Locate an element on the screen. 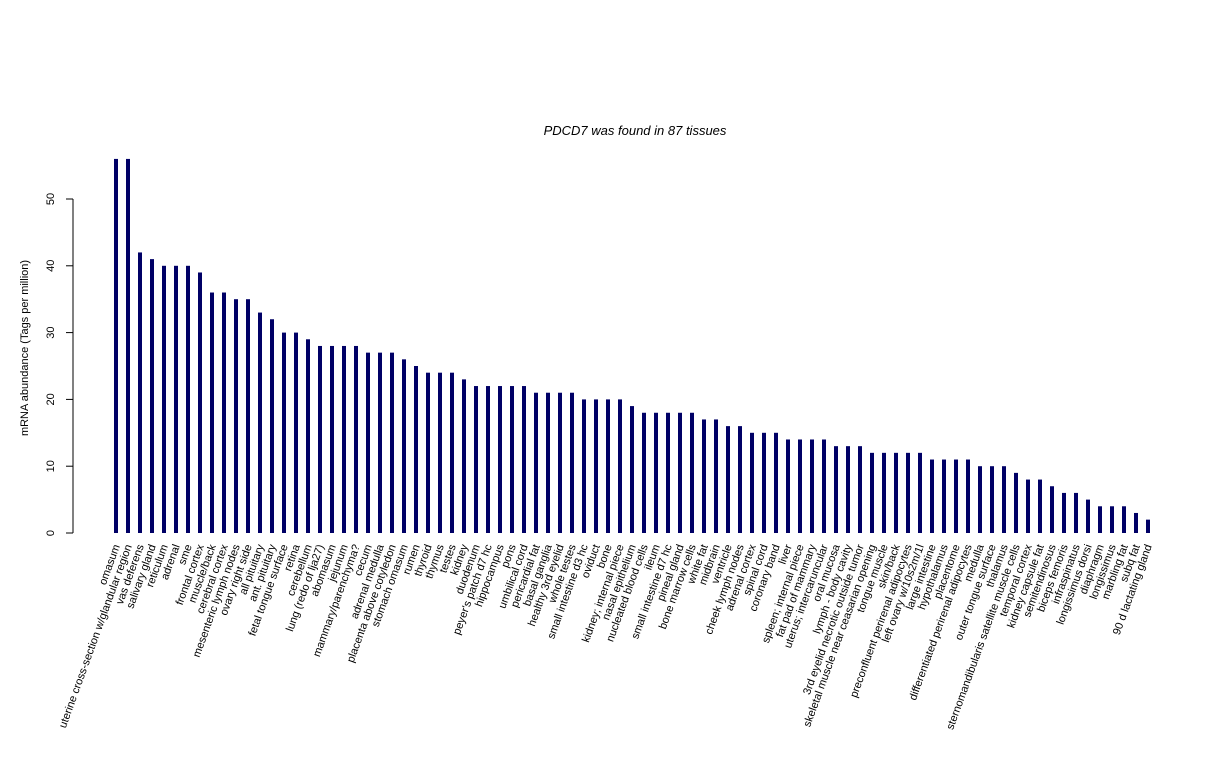 This screenshot has width=1224, height=768. y-tick-label: 10 is located at coordinates (51, 466).